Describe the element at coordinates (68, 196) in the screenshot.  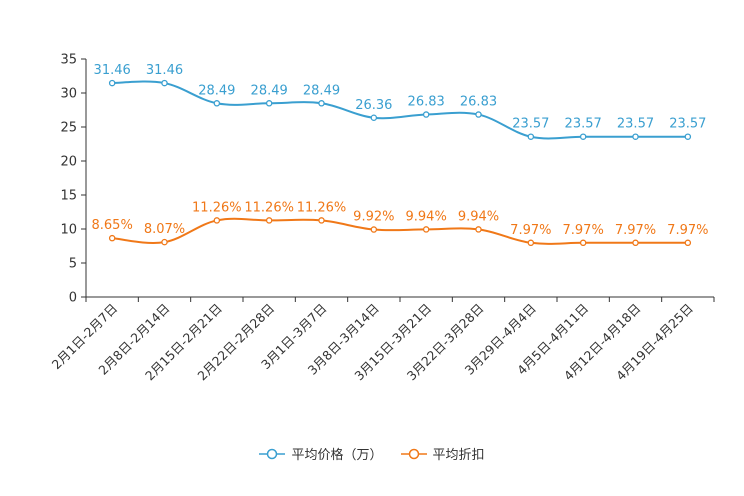
I see `y-tick-label: 15` at that location.